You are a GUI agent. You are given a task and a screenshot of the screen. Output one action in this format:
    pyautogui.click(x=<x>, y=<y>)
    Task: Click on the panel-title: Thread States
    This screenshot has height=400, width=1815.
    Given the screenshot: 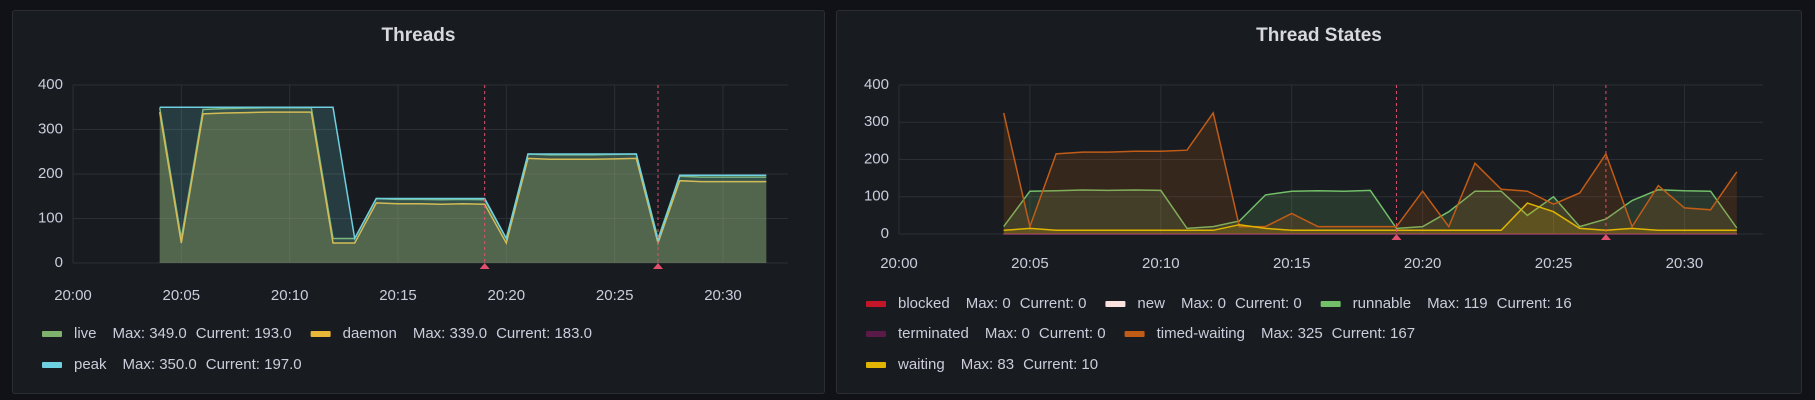 What is the action you would take?
    pyautogui.click(x=1319, y=35)
    